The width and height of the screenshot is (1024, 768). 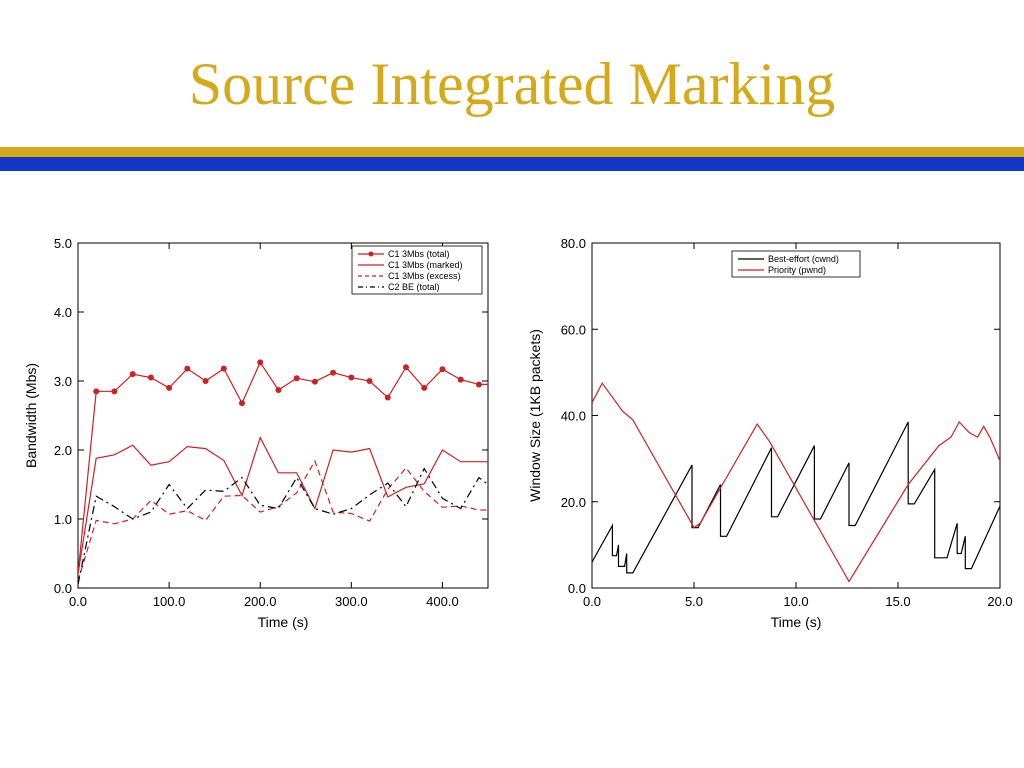 What do you see at coordinates (512, 164) in the screenshot?
I see `title-rule-blue` at bounding box center [512, 164].